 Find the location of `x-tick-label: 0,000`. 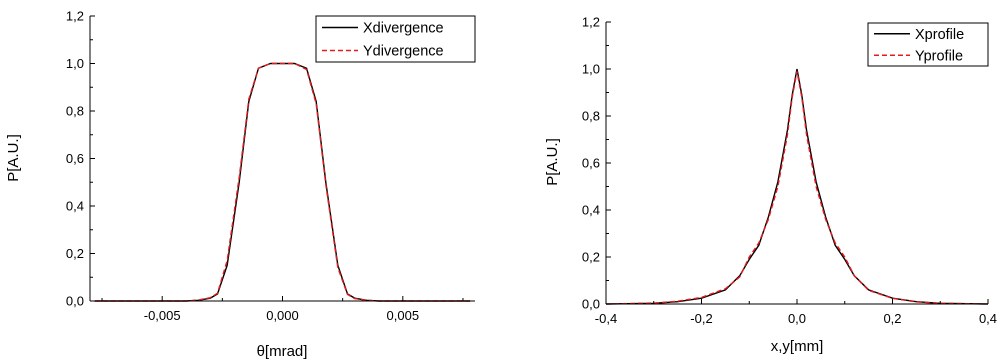

x-tick-label: 0,000 is located at coordinates (282, 315).